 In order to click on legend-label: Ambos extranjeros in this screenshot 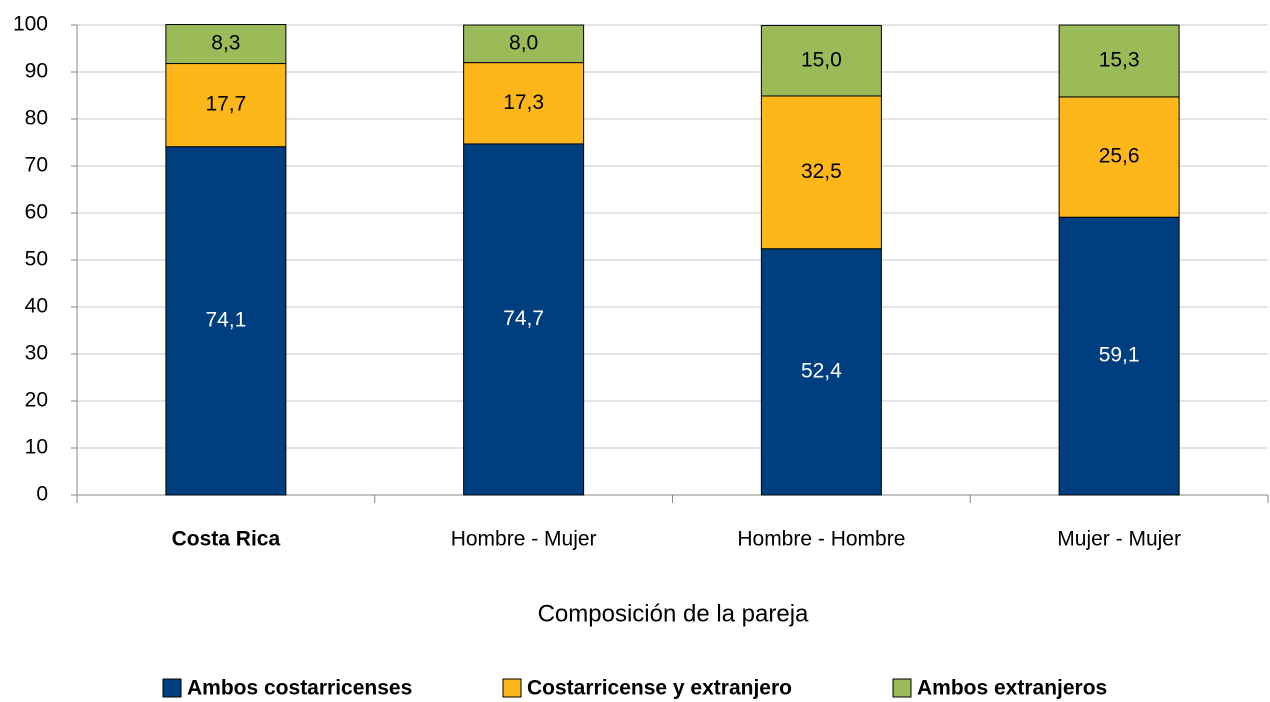, I will do `click(1012, 688)`.